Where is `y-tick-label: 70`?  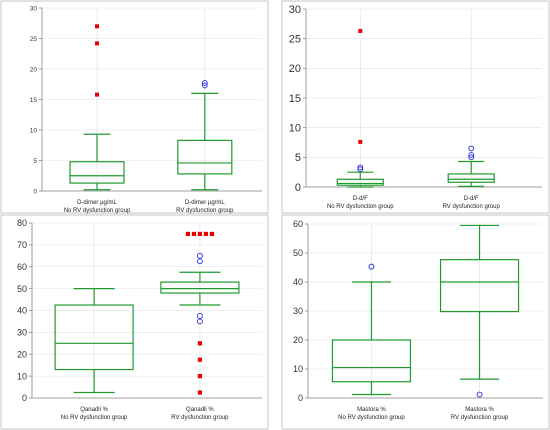 y-tick-label: 70 is located at coordinates (22, 245).